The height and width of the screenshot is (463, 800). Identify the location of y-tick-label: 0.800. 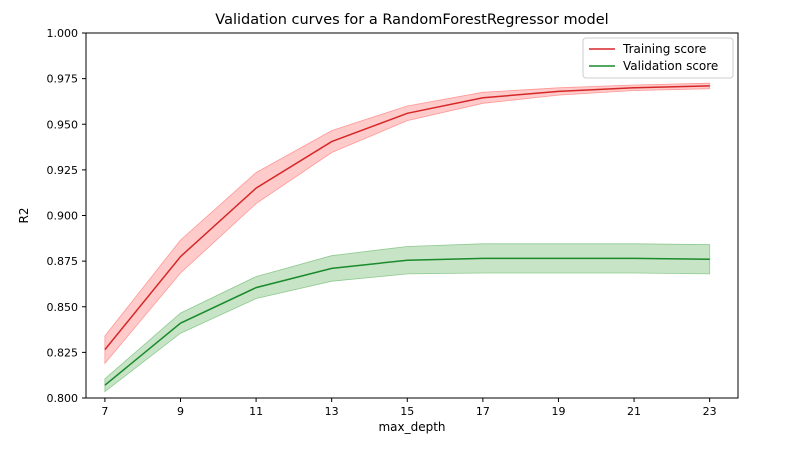
(63, 398).